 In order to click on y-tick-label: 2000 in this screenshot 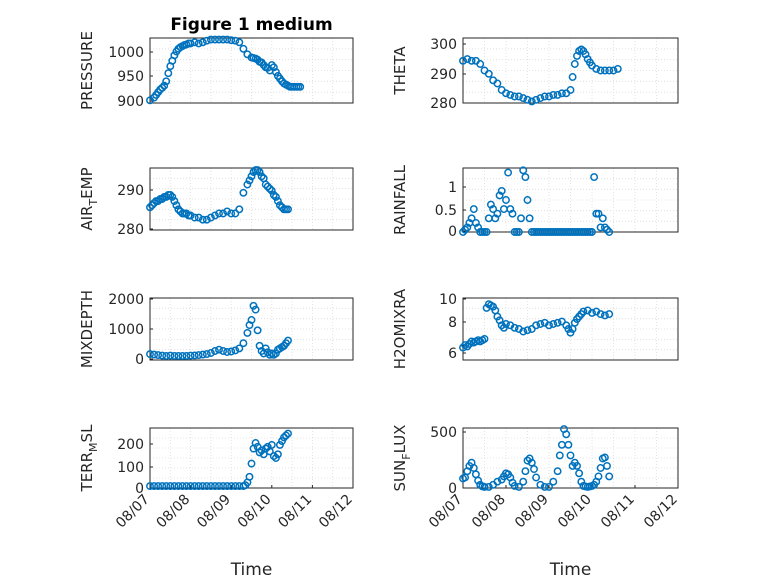, I will do `click(126, 300)`.